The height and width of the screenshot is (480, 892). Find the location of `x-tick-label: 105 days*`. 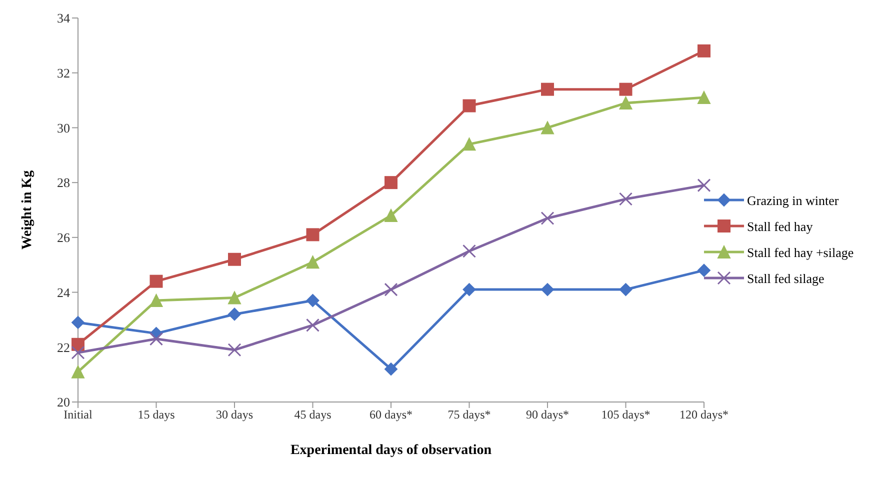

x-tick-label: 105 days* is located at coordinates (625, 415).